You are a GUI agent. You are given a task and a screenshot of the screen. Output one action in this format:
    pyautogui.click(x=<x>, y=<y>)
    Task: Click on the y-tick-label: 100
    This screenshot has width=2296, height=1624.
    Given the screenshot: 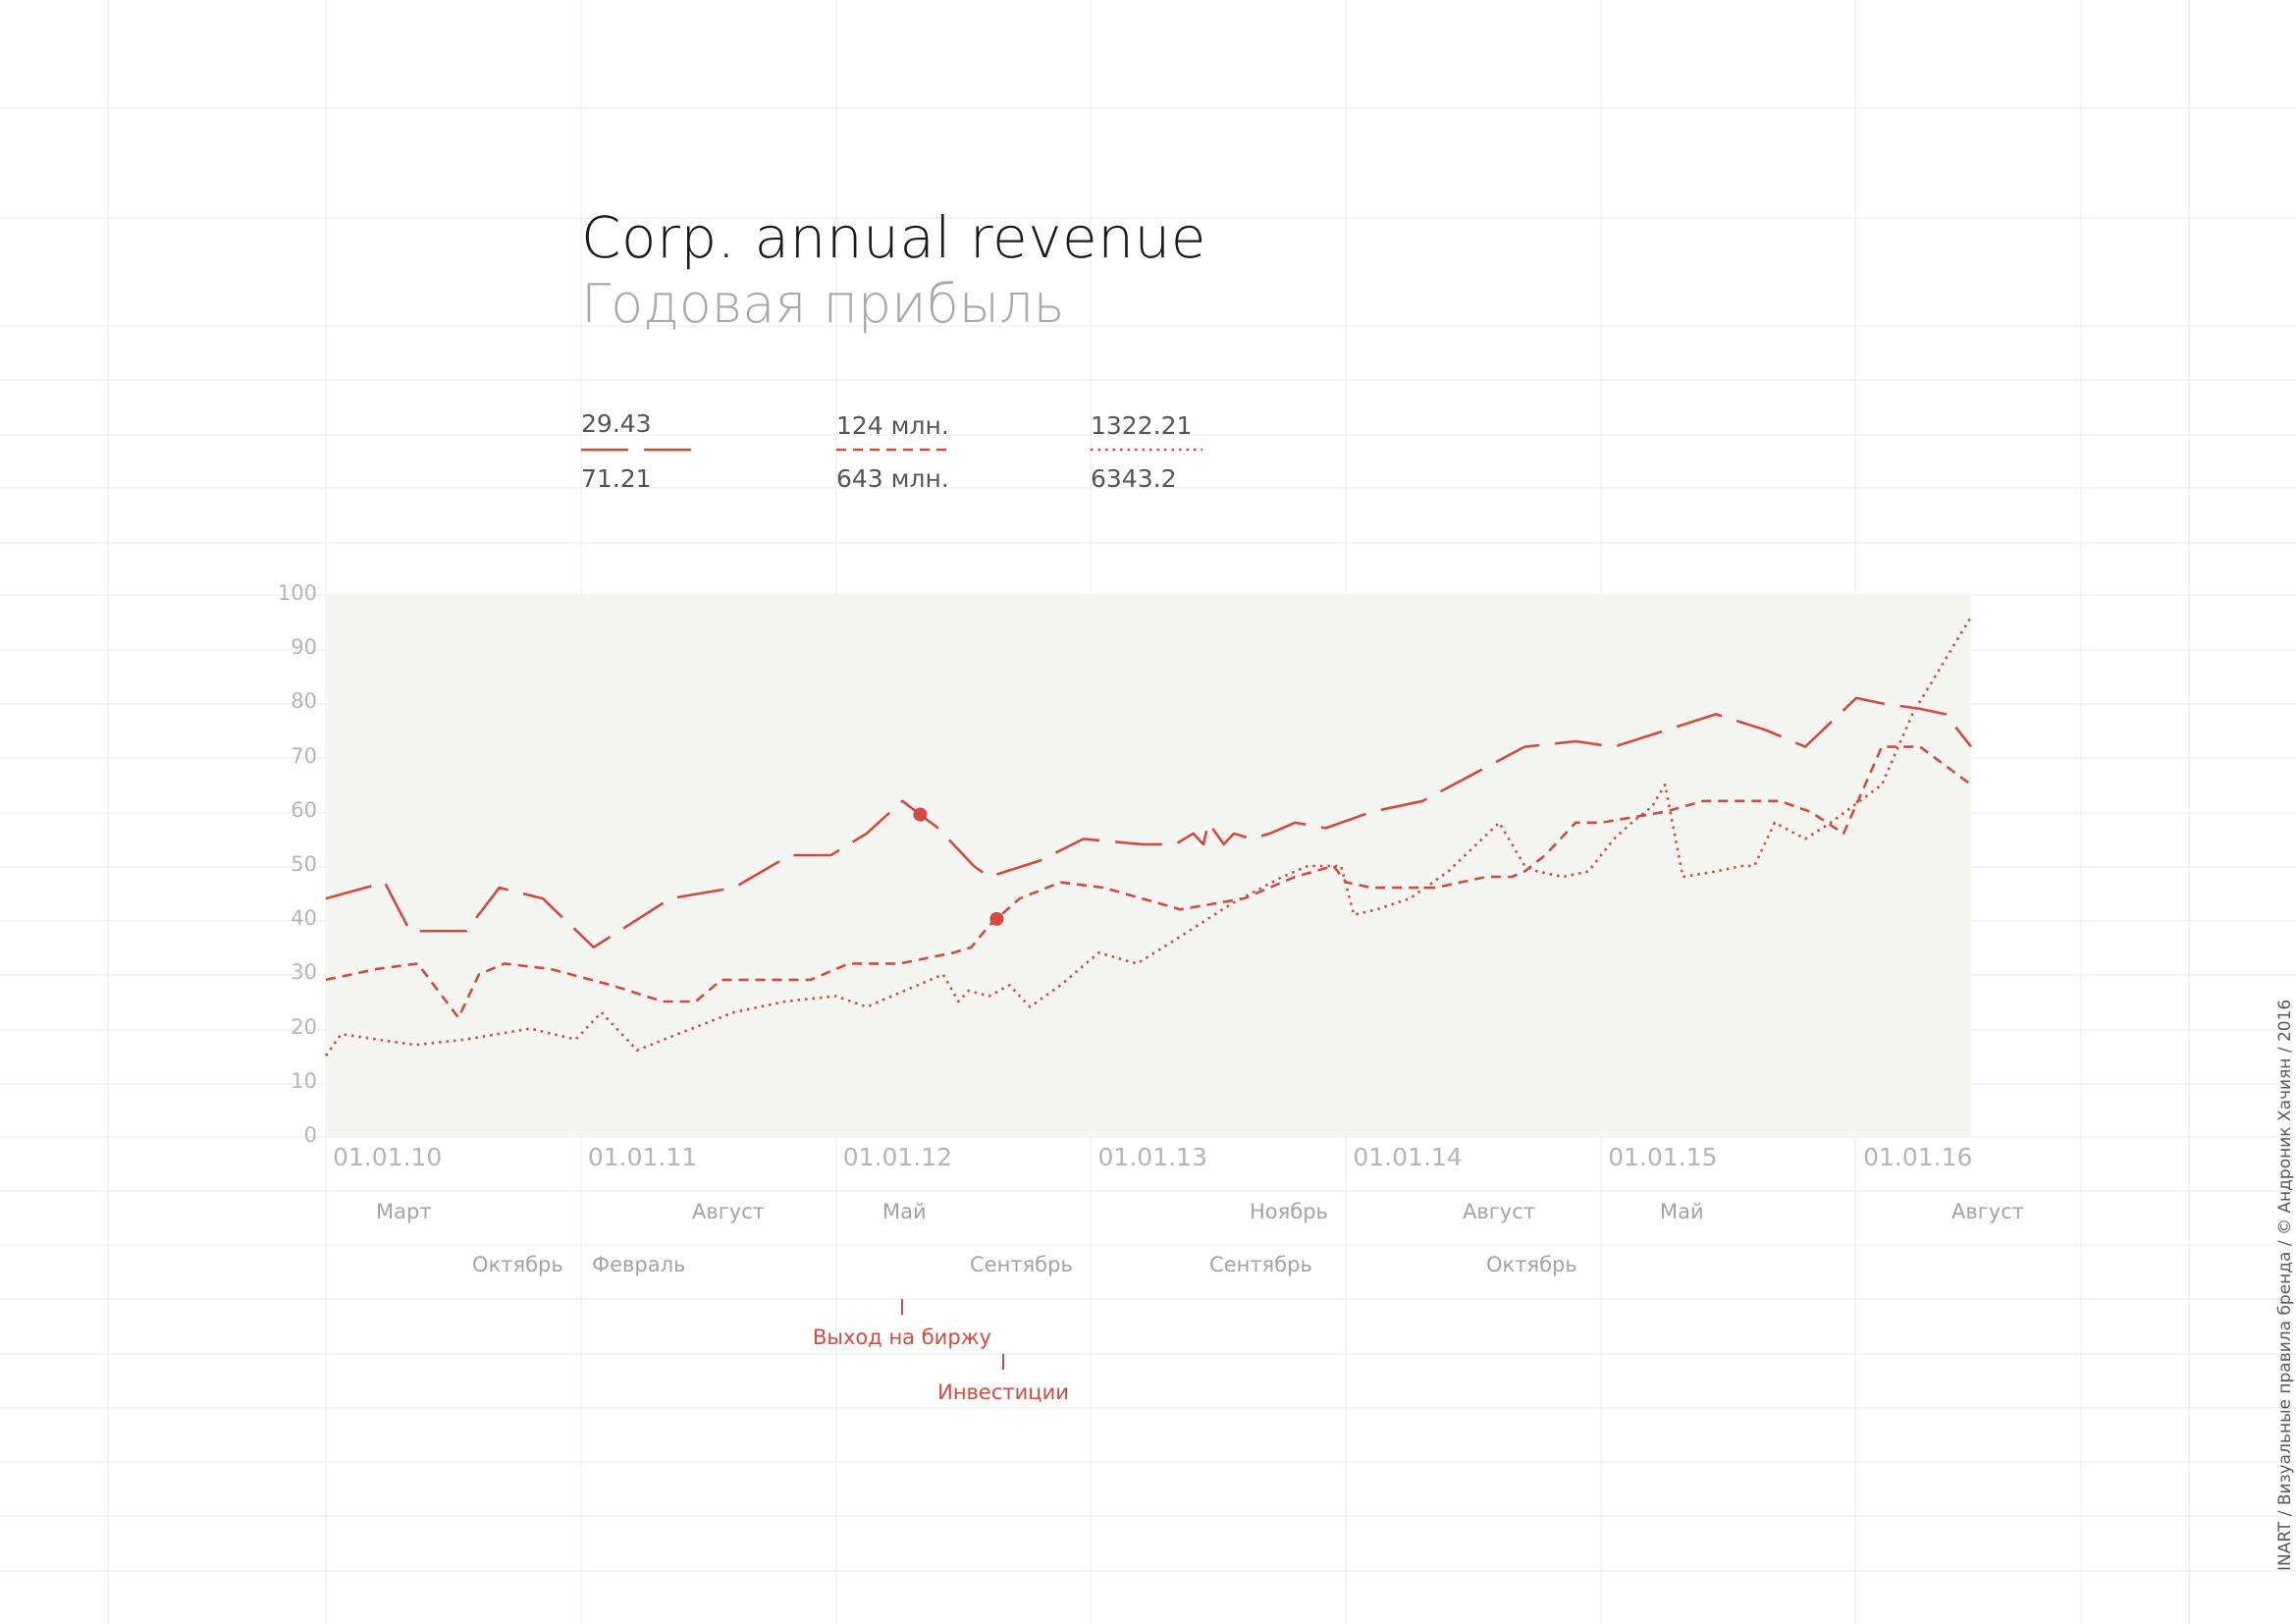 What is the action you would take?
    pyautogui.click(x=297, y=593)
    